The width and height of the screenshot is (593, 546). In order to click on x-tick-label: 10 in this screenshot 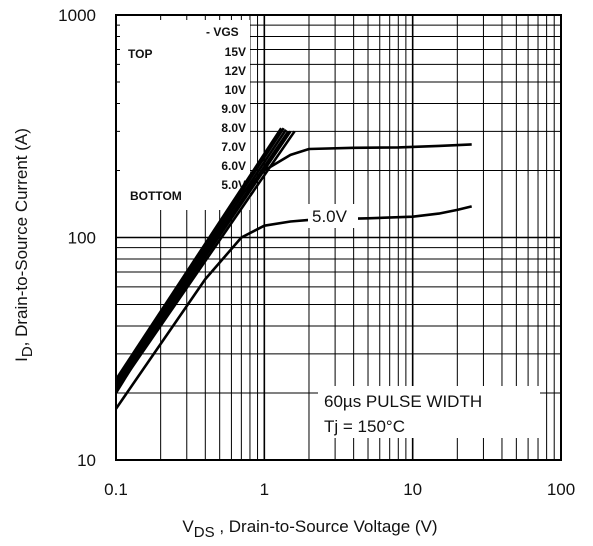, I will do `click(412, 489)`.